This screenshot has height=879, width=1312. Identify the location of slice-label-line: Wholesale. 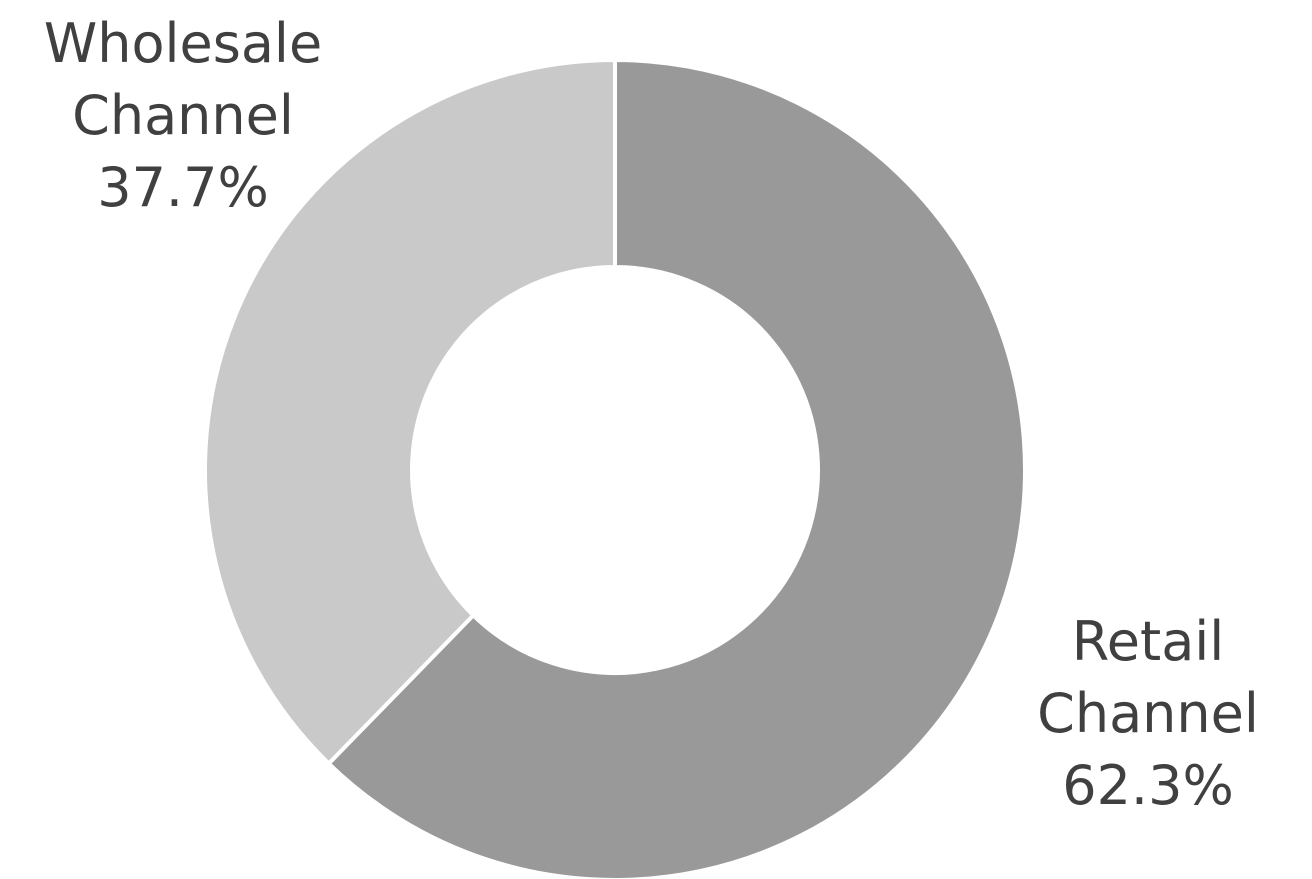
(183, 43).